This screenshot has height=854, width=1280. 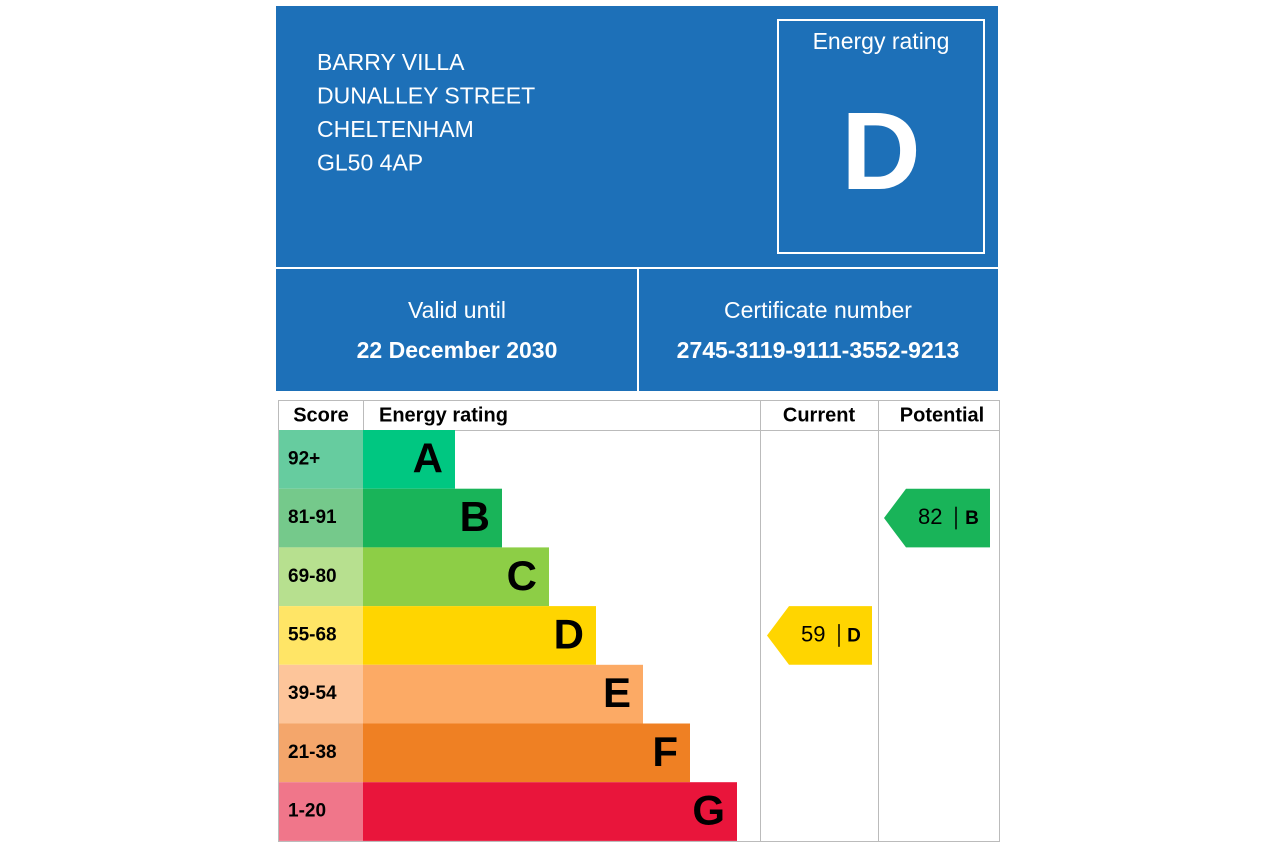 What do you see at coordinates (617, 692) in the screenshot?
I see `rating-letter: E` at bounding box center [617, 692].